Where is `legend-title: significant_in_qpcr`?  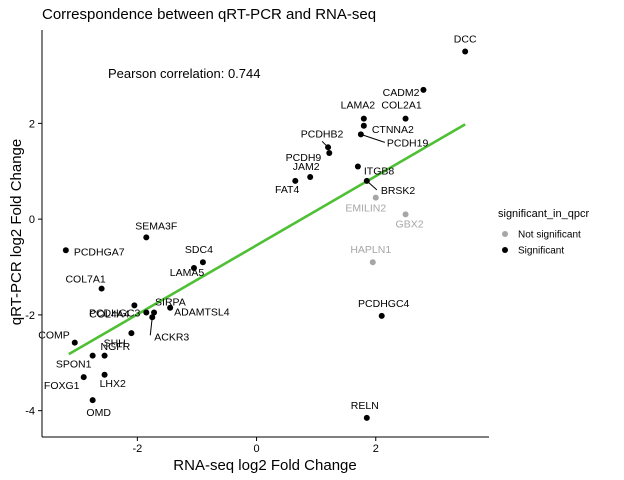 legend-title: significant_in_qpcr is located at coordinates (543, 214).